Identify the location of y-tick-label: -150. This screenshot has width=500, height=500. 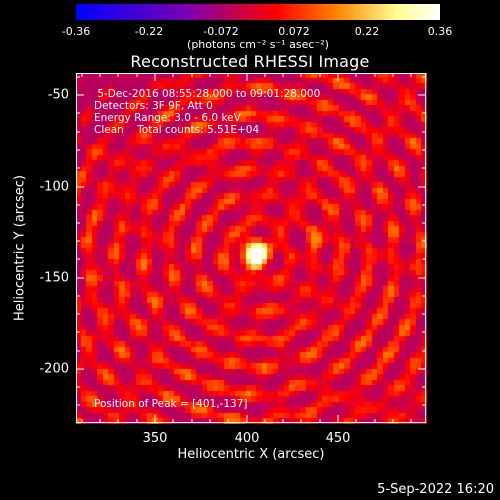
(54, 278).